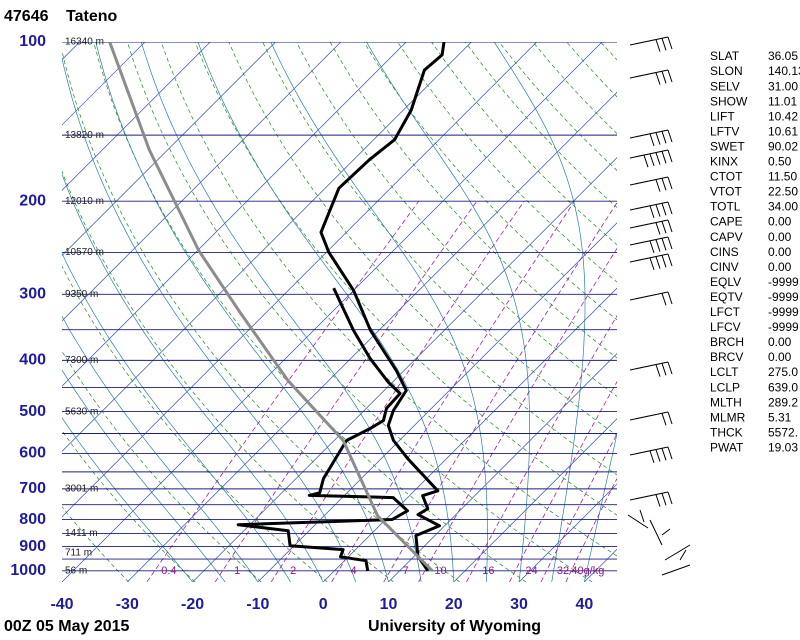  I want to click on index-value: 11.50, so click(782, 177).